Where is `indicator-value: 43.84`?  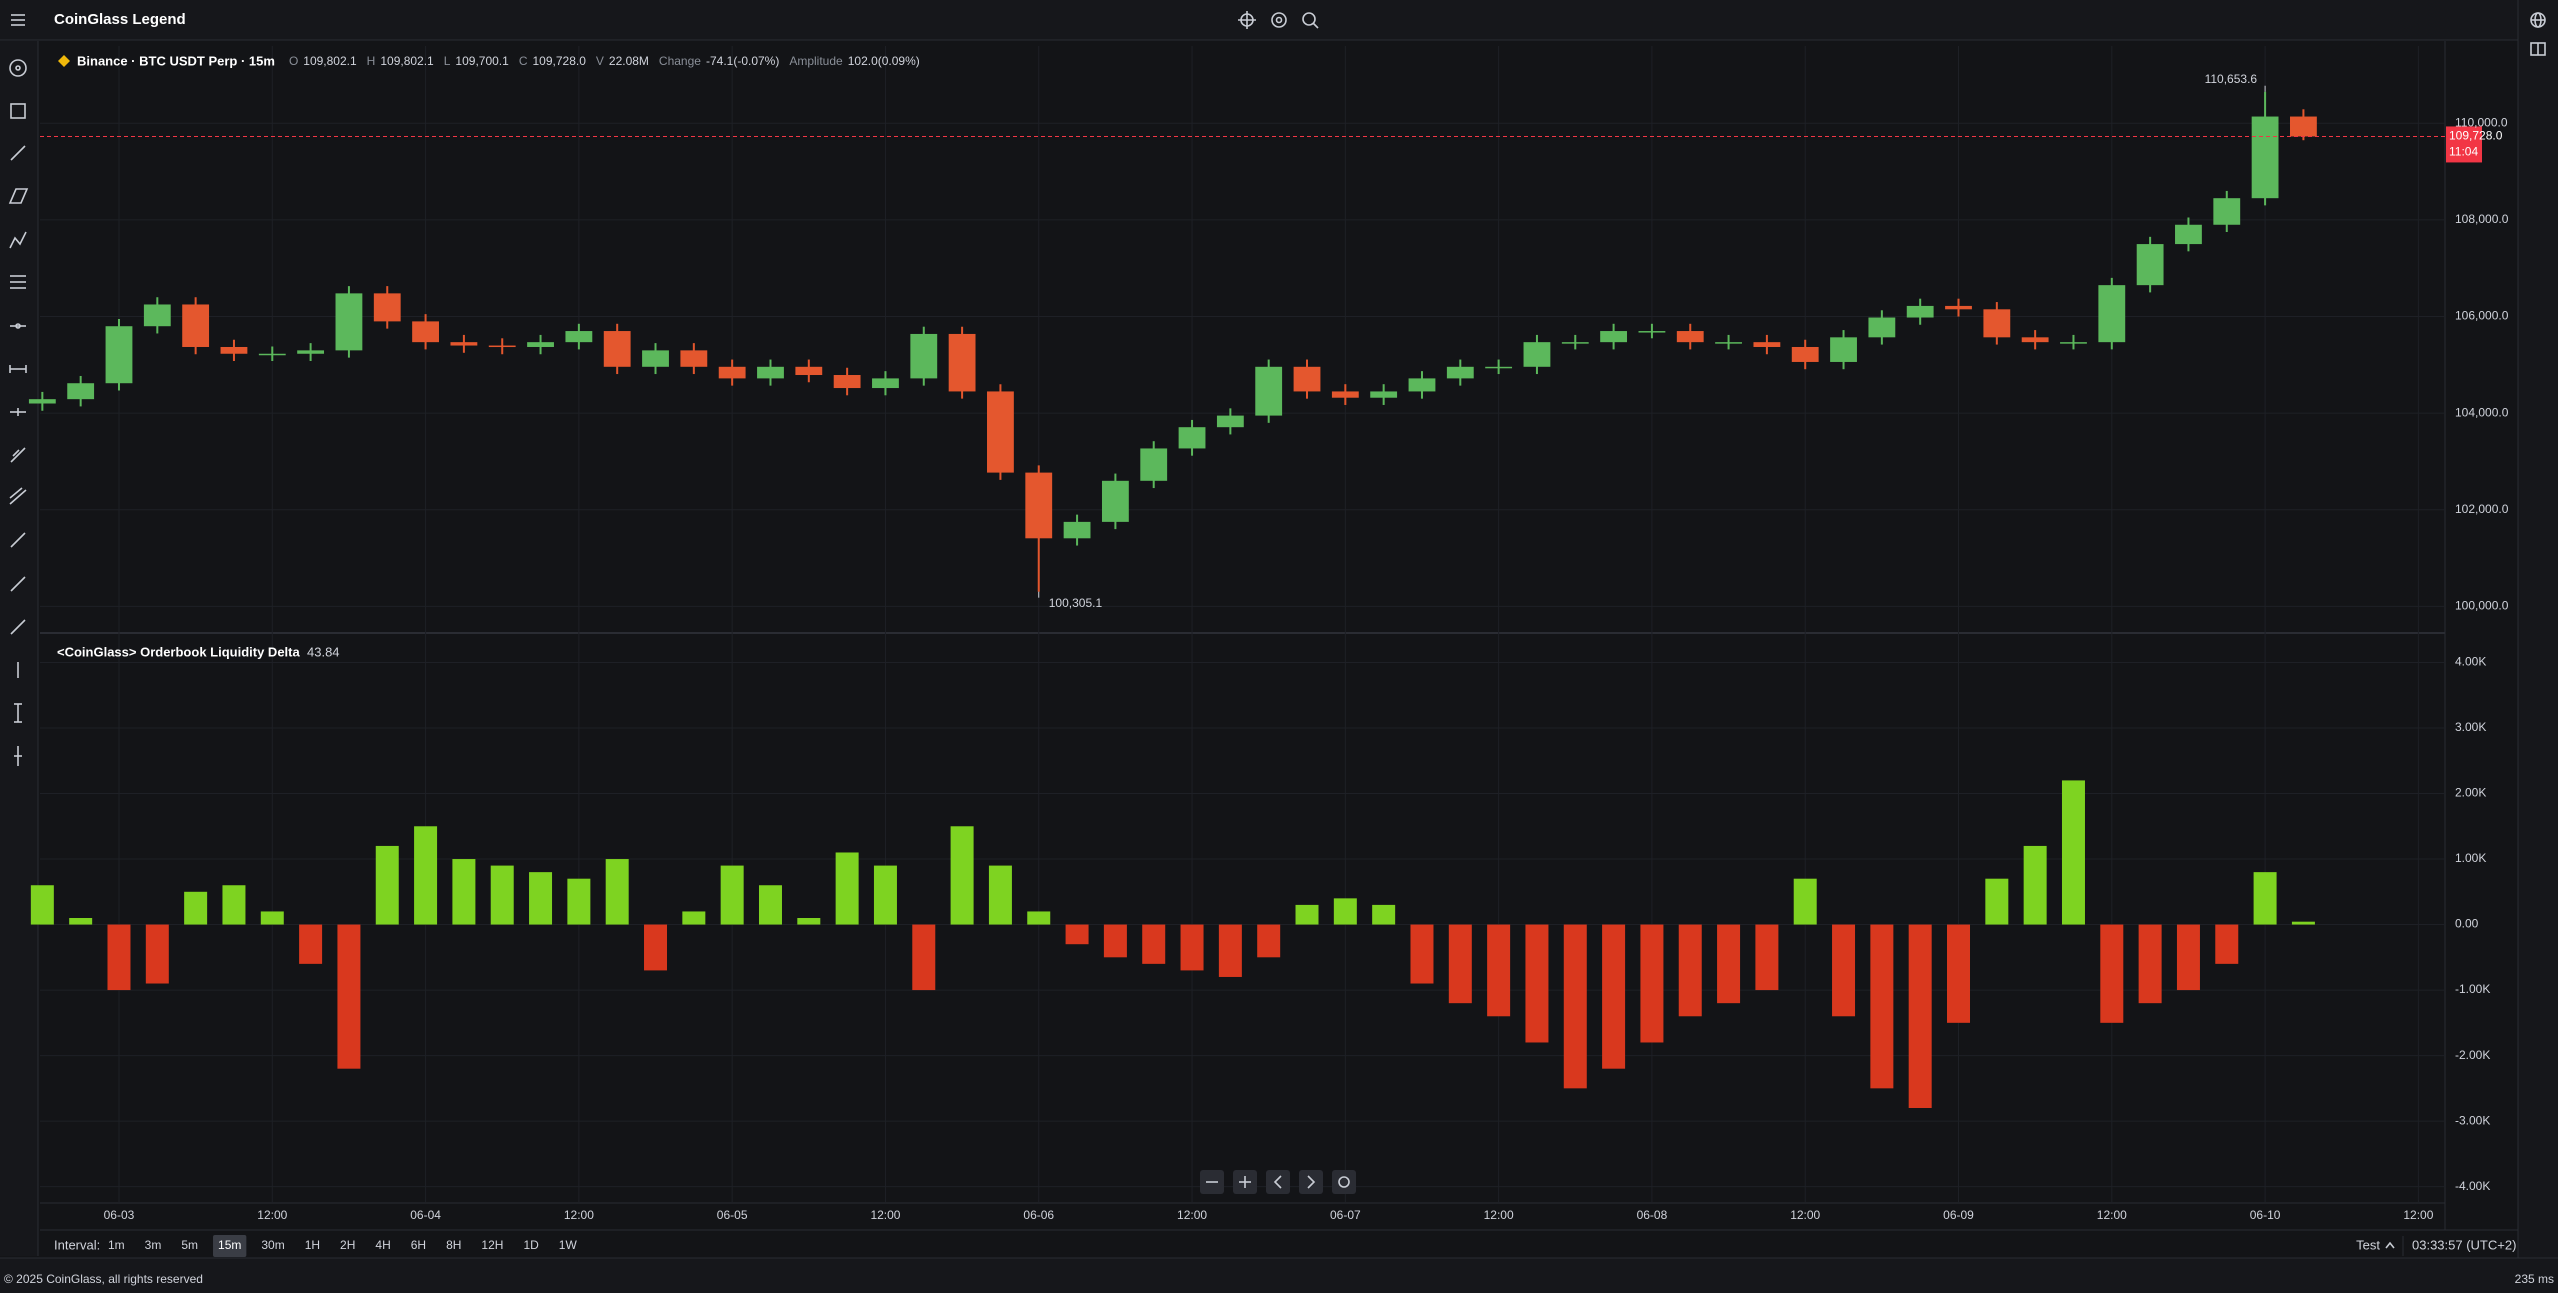 indicator-value: 43.84 is located at coordinates (323, 651).